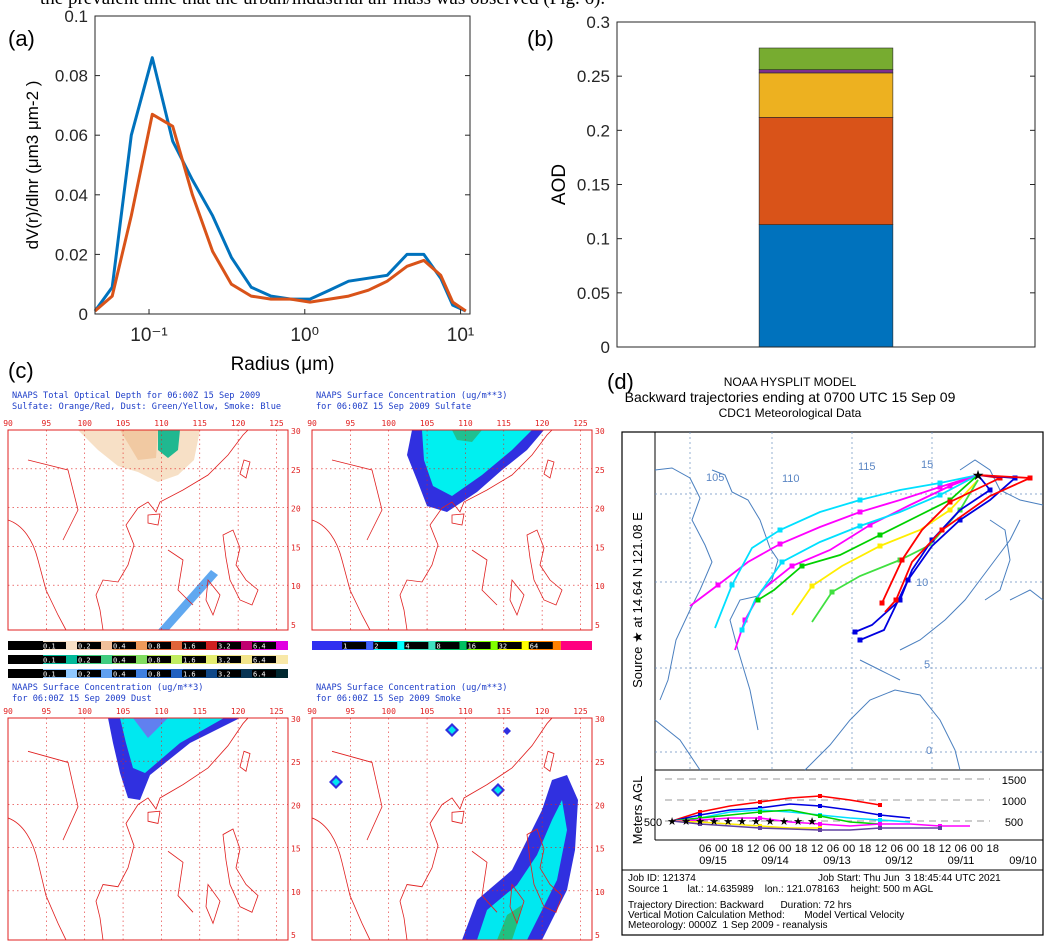  Describe the element at coordinates (593, 293) in the screenshot. I see `y-tick-label: 0.05` at that location.